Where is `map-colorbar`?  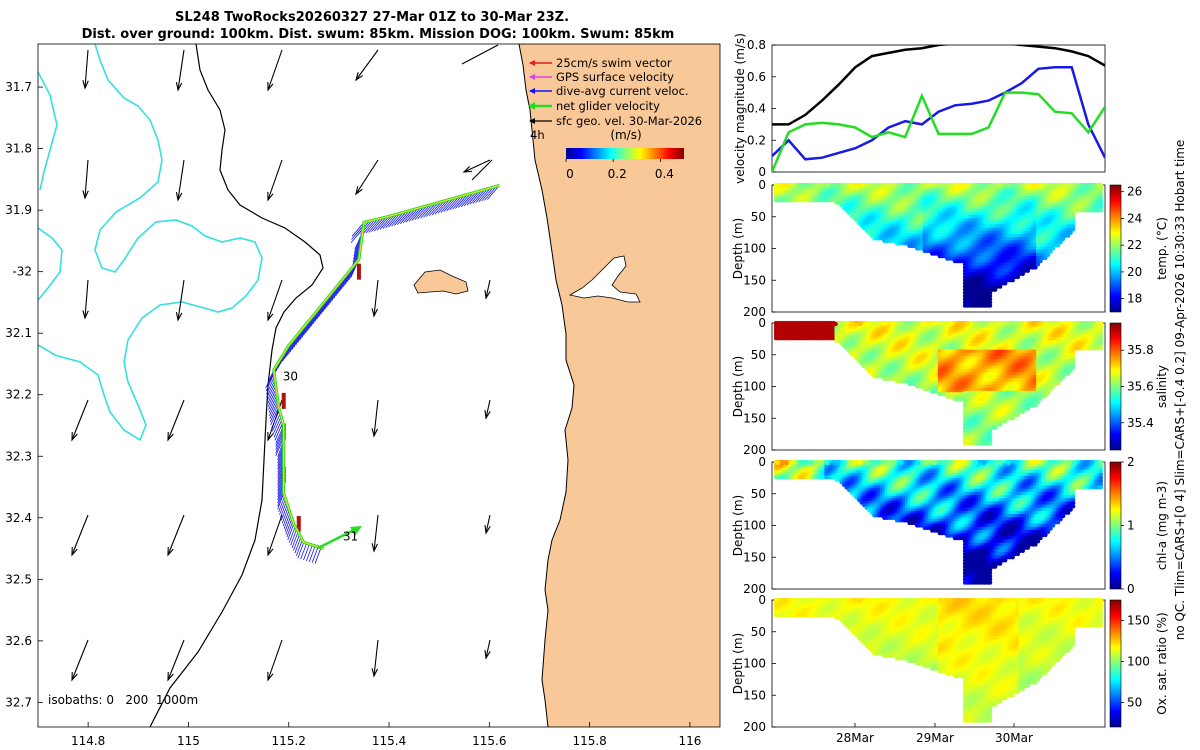 map-colorbar is located at coordinates (625, 153).